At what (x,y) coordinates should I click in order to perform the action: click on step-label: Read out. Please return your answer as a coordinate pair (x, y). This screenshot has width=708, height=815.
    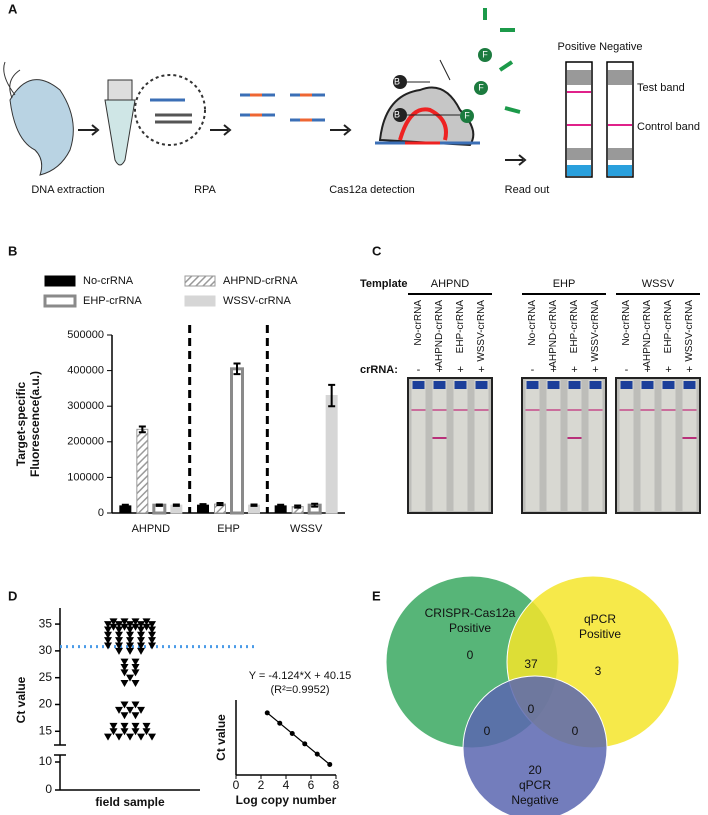
    Looking at the image, I should click on (527, 190).